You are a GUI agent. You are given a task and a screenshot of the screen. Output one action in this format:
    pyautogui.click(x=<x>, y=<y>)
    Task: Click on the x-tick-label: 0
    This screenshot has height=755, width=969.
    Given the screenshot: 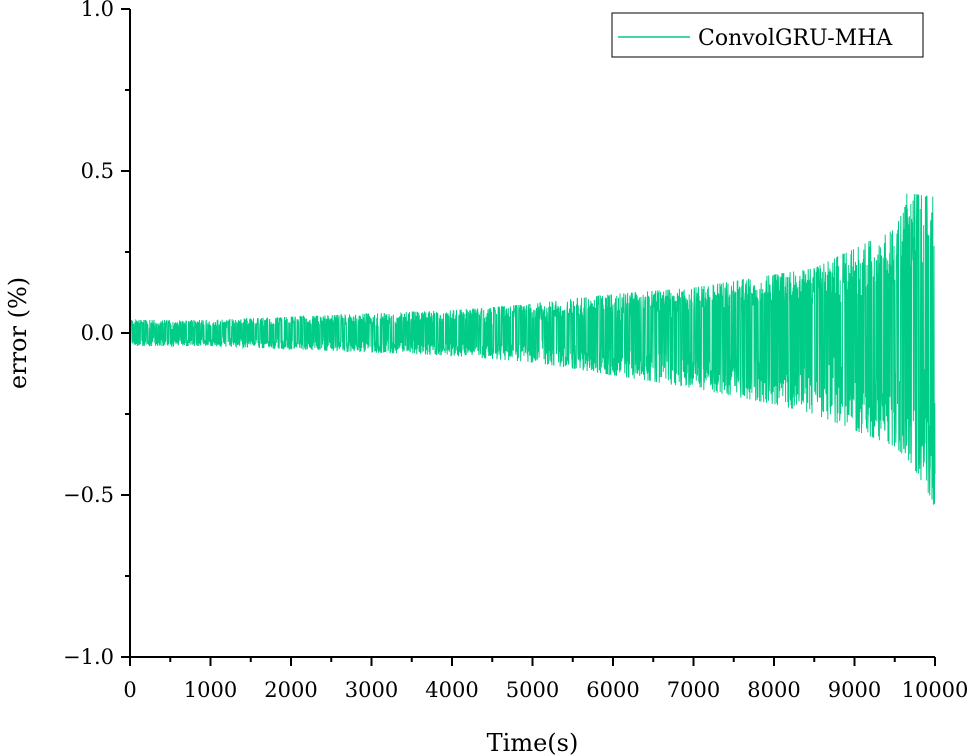 What is the action you would take?
    pyautogui.click(x=129, y=690)
    